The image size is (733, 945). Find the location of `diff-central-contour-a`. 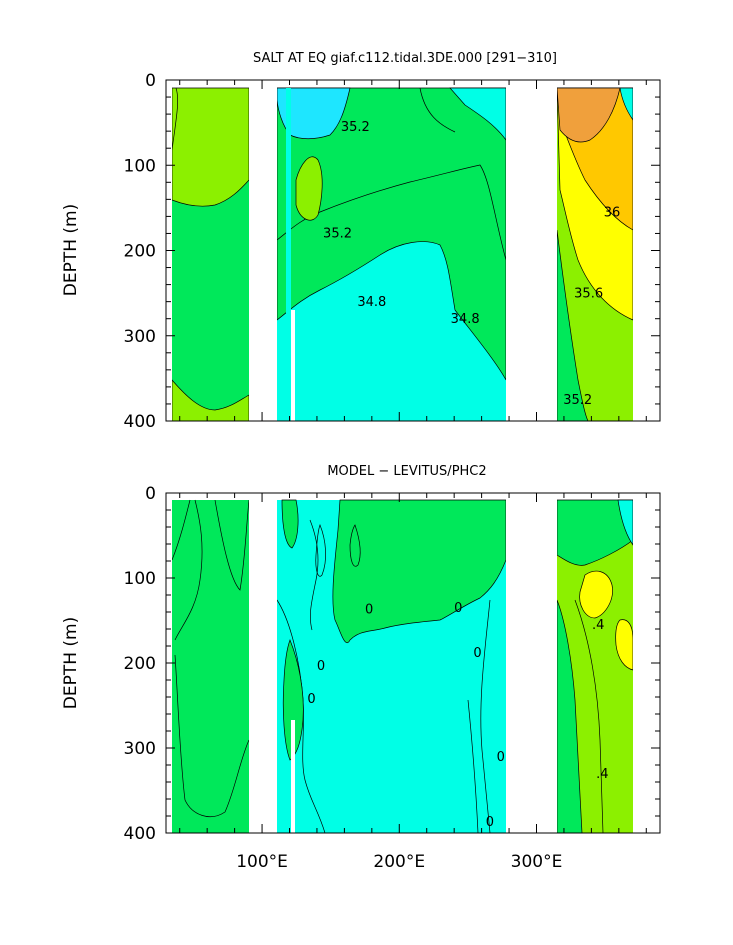

diff-central-contour-a is located at coordinates (301, 676).